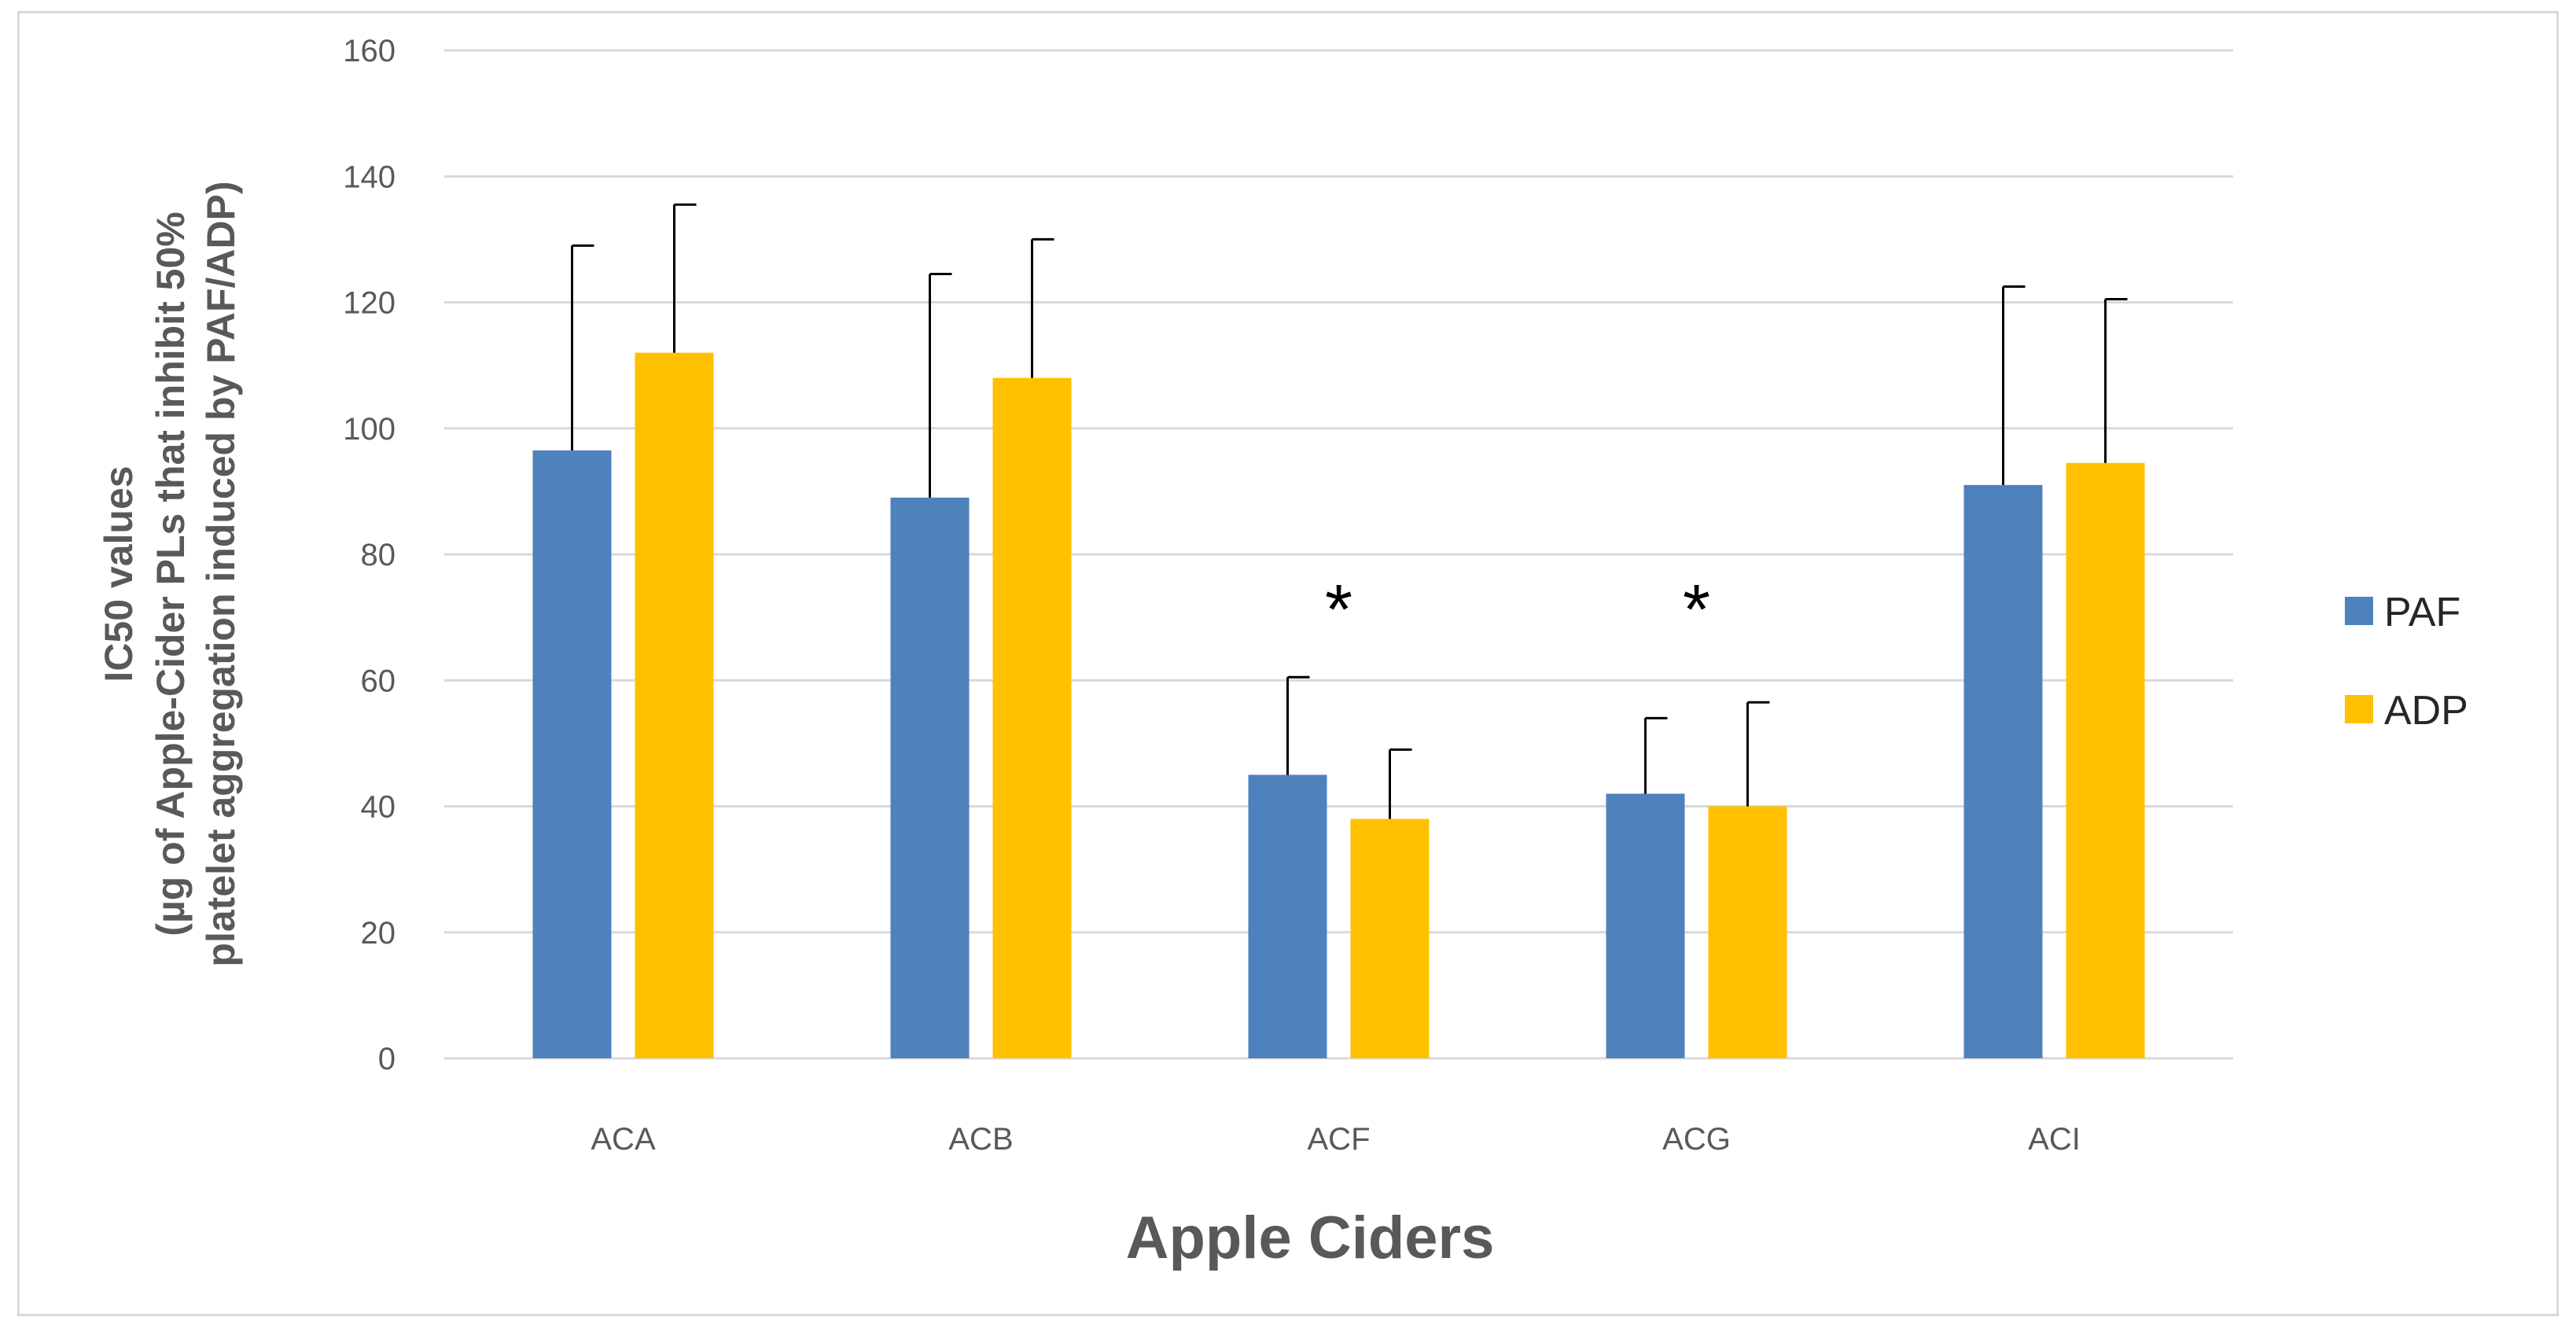  I want to click on legend-swatch-paf, so click(2359, 611).